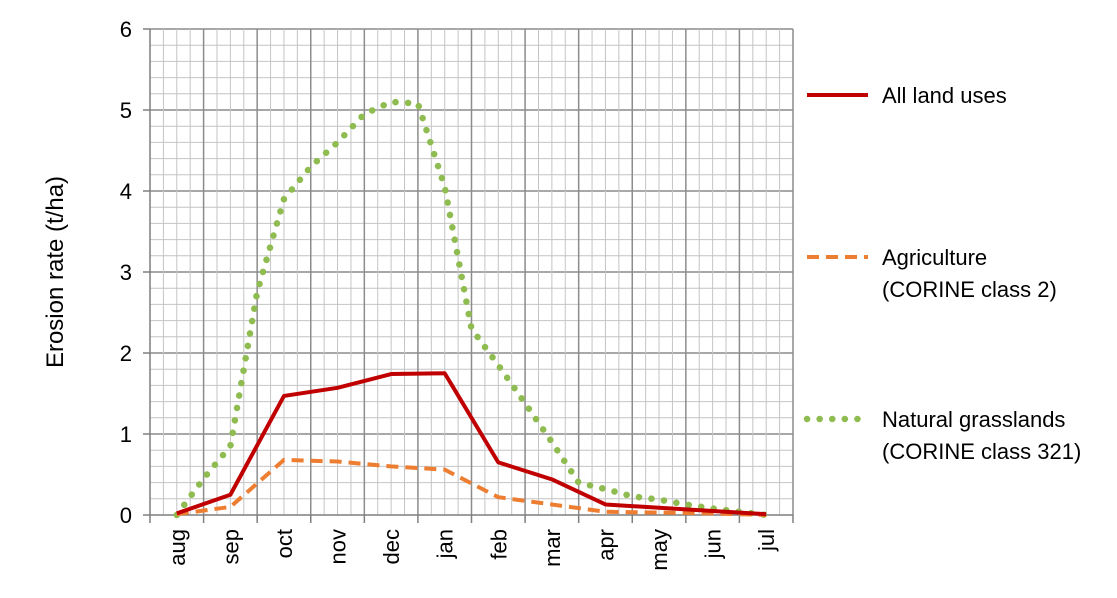  I want to click on y-tick-label: 0, so click(126, 515).